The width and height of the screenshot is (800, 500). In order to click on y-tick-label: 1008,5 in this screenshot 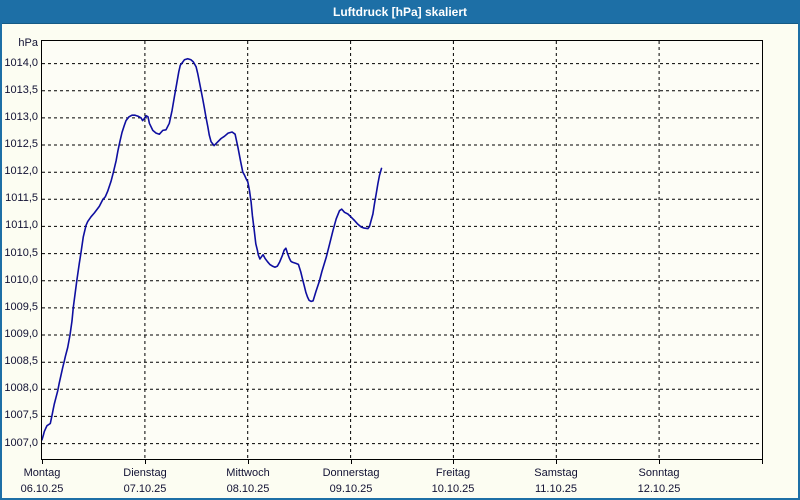, I will do `click(21, 361)`.